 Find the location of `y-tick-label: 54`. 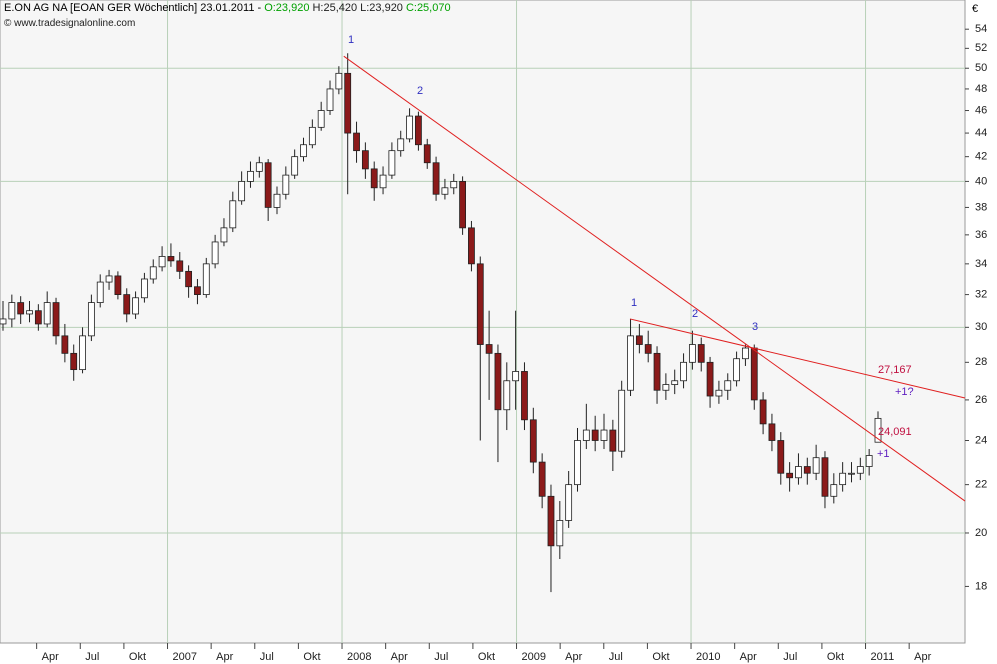

y-tick-label: 54 is located at coordinates (981, 29).